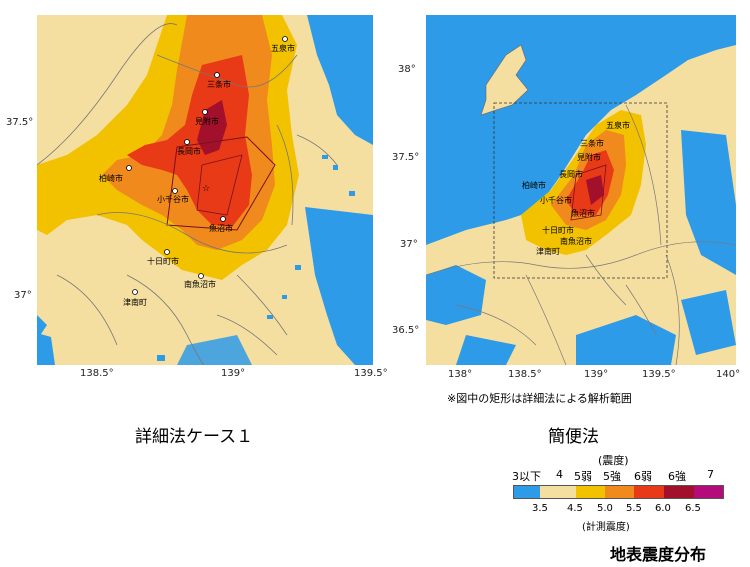 The height and width of the screenshot is (567, 750). Describe the element at coordinates (693, 508) in the screenshot. I see `legend-boundary-6-5: 6.5` at that location.